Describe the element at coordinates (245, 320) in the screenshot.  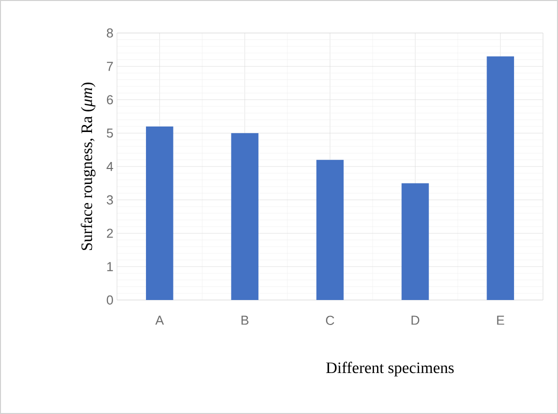
I see `x-tick-label: B` at that location.